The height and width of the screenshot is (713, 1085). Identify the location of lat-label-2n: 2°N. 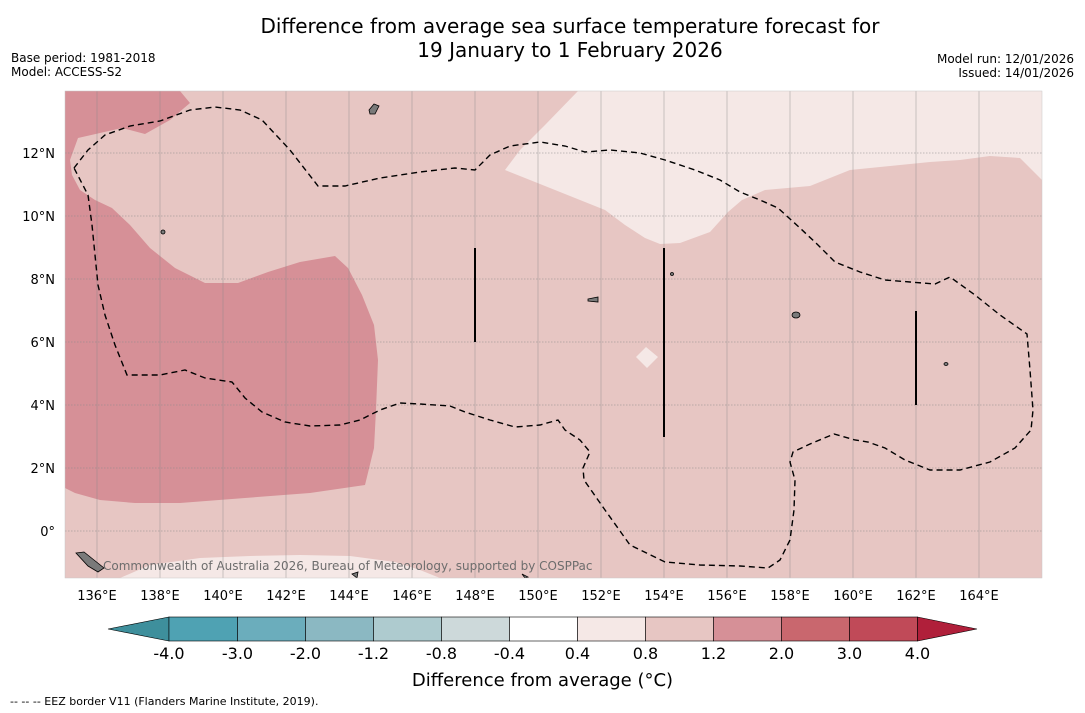
(43, 469).